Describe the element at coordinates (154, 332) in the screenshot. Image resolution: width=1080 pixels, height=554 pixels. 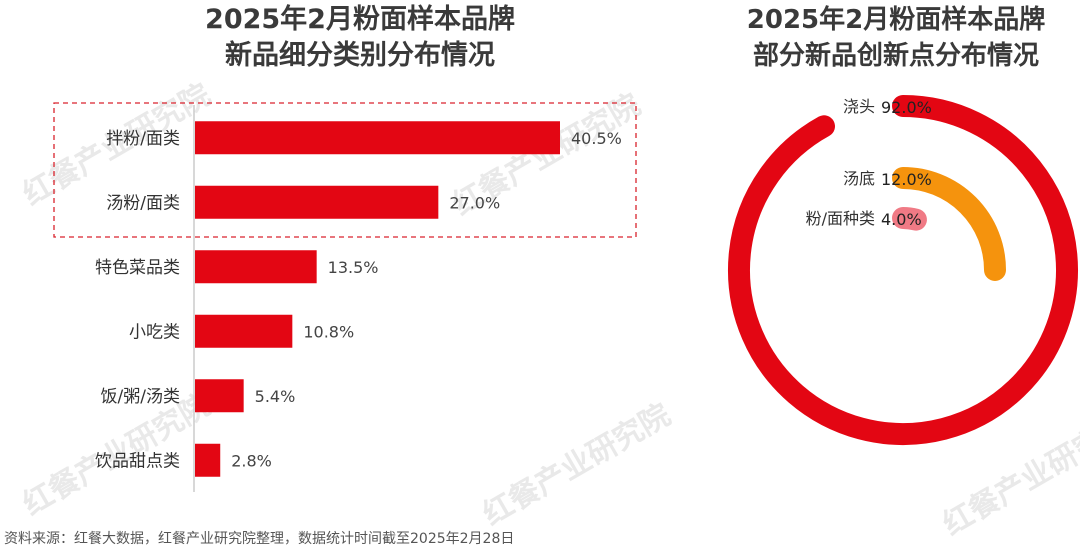
I see `category-label: 小吃类` at that location.